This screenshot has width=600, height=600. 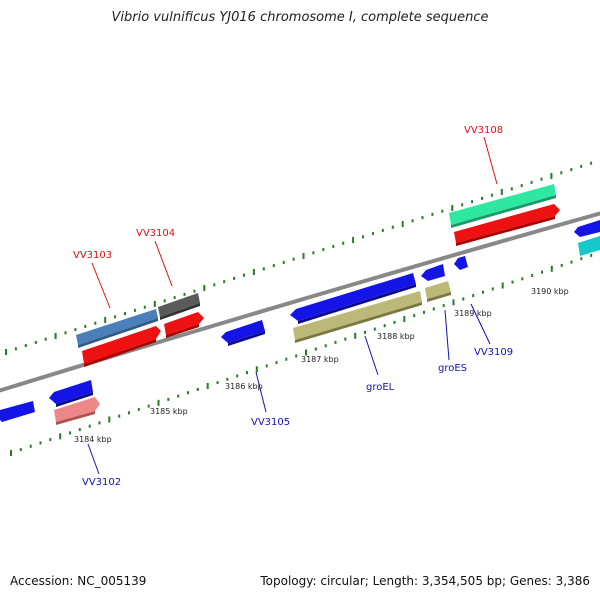 What do you see at coordinates (589, 246) in the screenshot?
I see `gene-right-edge-cyan` at bounding box center [589, 246].